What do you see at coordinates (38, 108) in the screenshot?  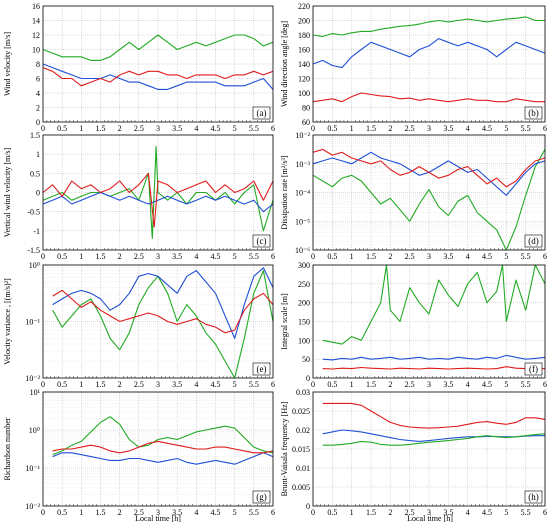 I see `y-tick-label: 2` at bounding box center [38, 108].